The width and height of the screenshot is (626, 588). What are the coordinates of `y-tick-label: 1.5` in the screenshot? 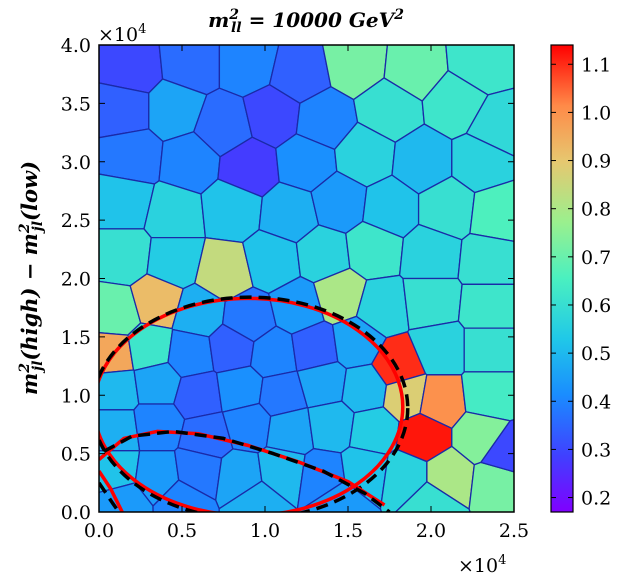 It's located at (76, 338).